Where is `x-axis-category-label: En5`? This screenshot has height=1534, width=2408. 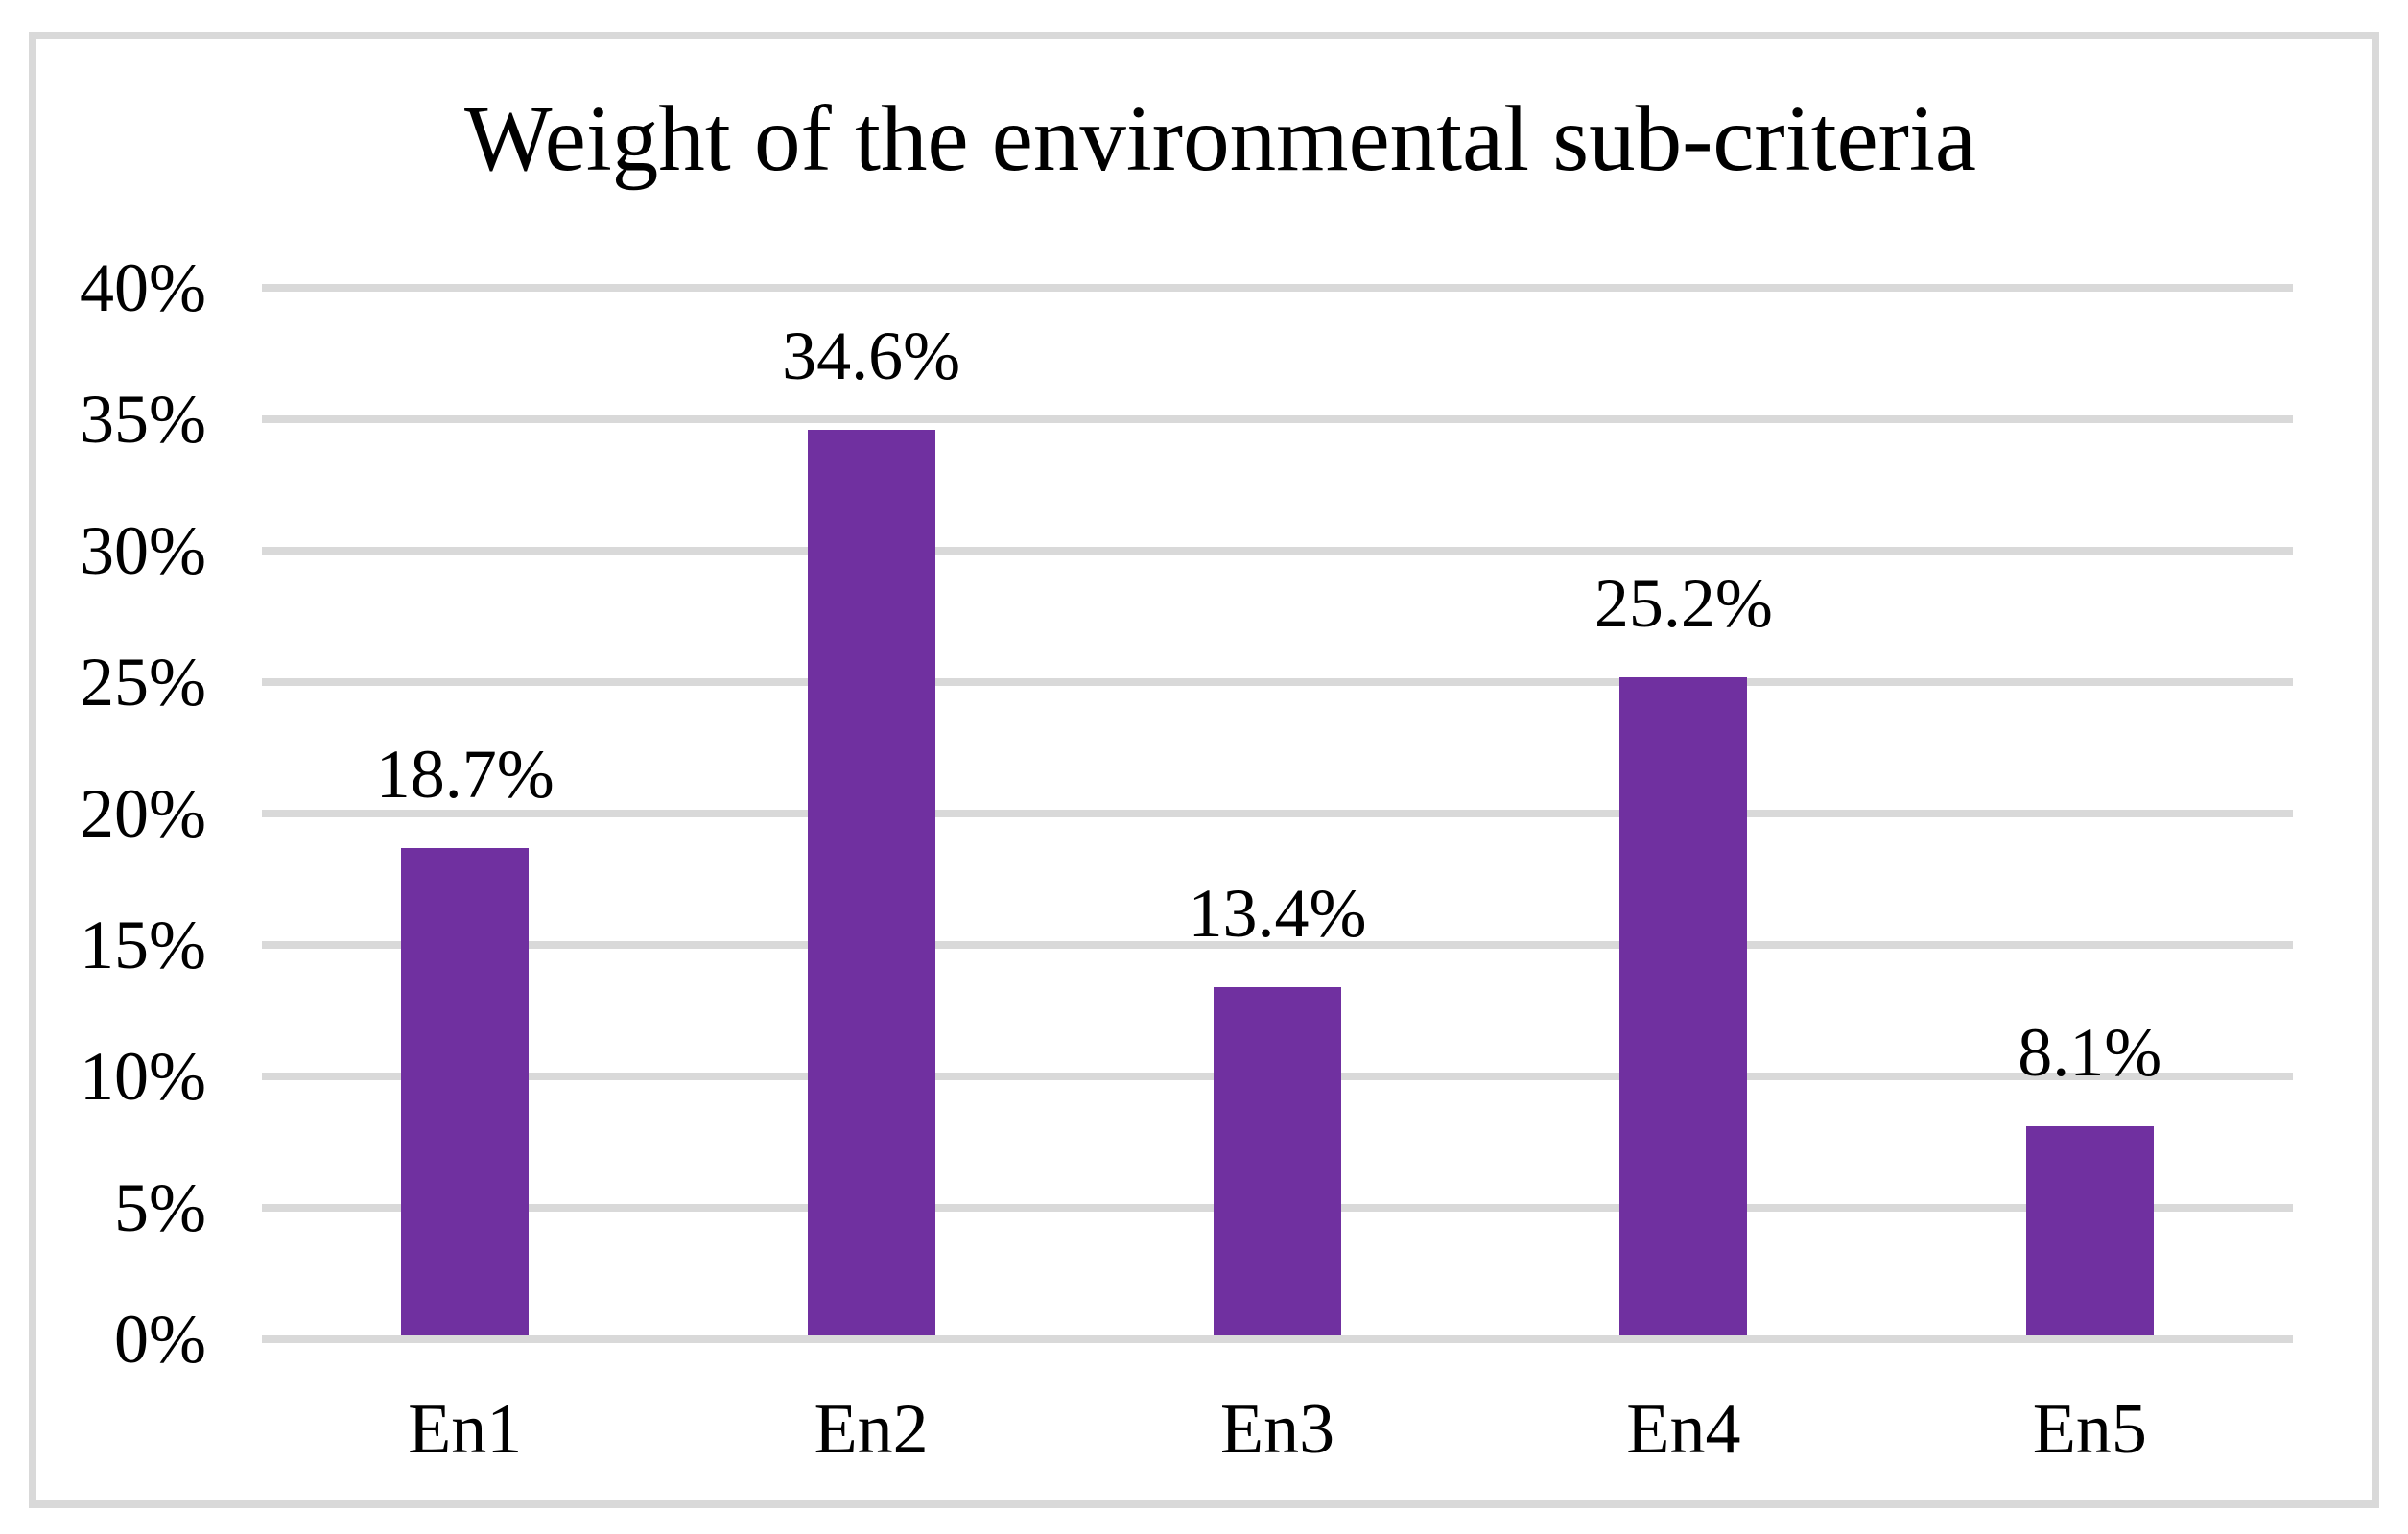 x-axis-category-label: En5 is located at coordinates (2089, 1430).